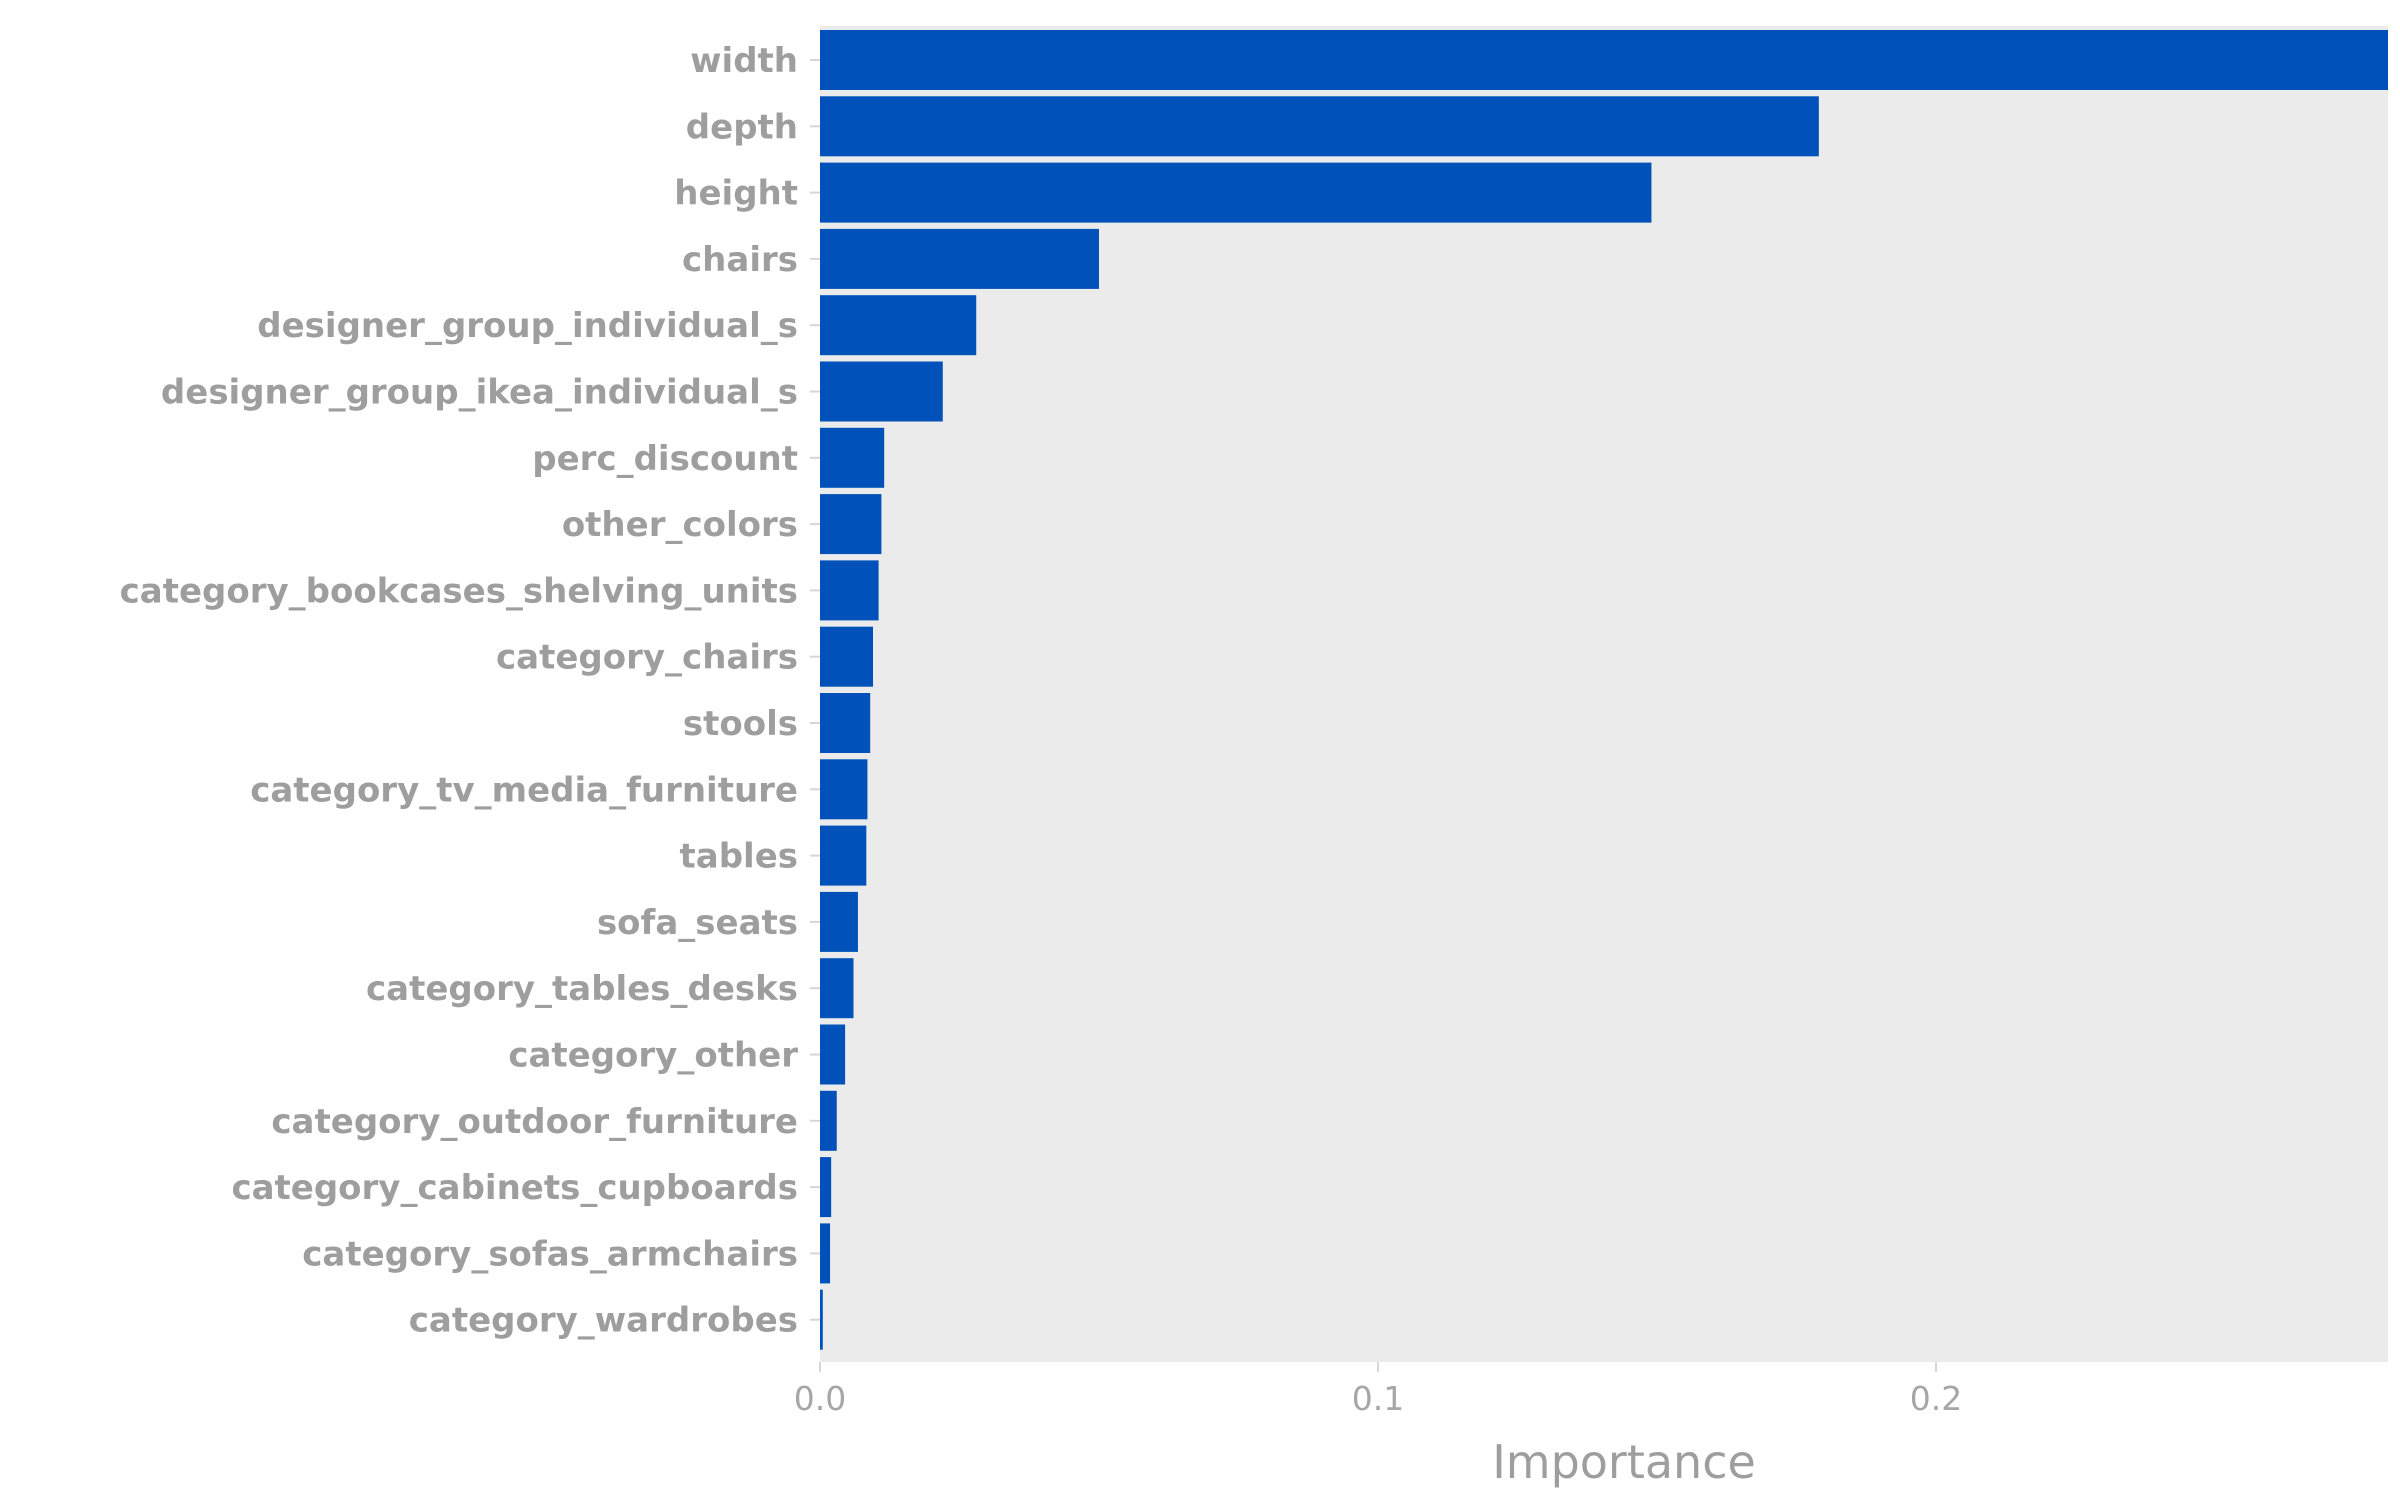 The width and height of the screenshot is (2400, 1500). Describe the element at coordinates (665, 459) in the screenshot. I see `category-label-perc_discount: perc_discount` at that location.